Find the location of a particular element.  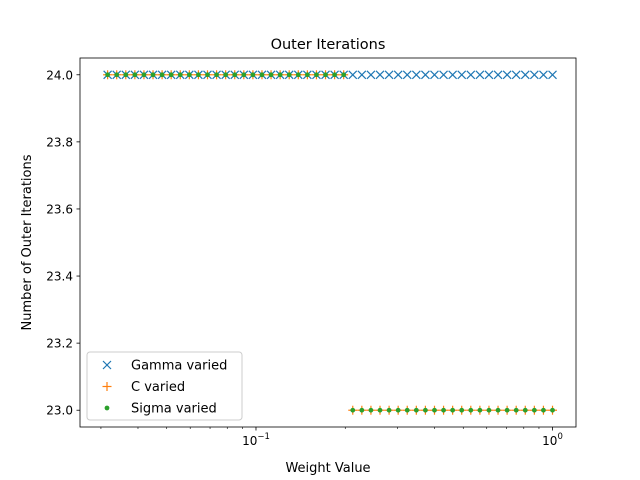

y-tick-label: 23.0 is located at coordinates (59, 411).